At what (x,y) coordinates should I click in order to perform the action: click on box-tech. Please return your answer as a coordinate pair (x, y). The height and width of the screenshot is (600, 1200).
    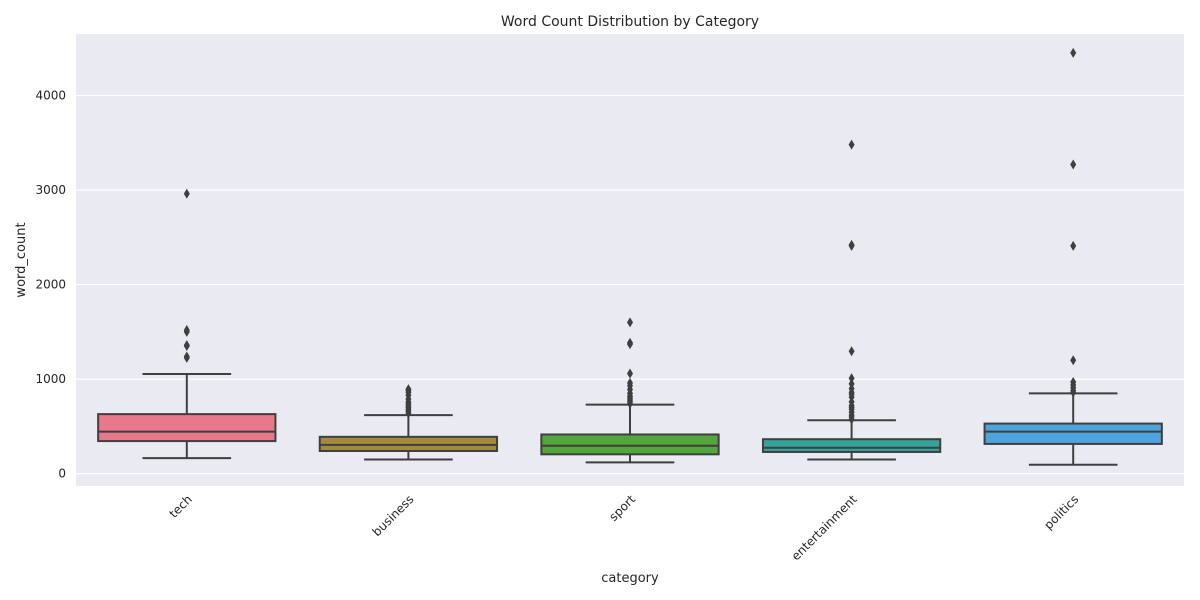
    Looking at the image, I should click on (187, 324).